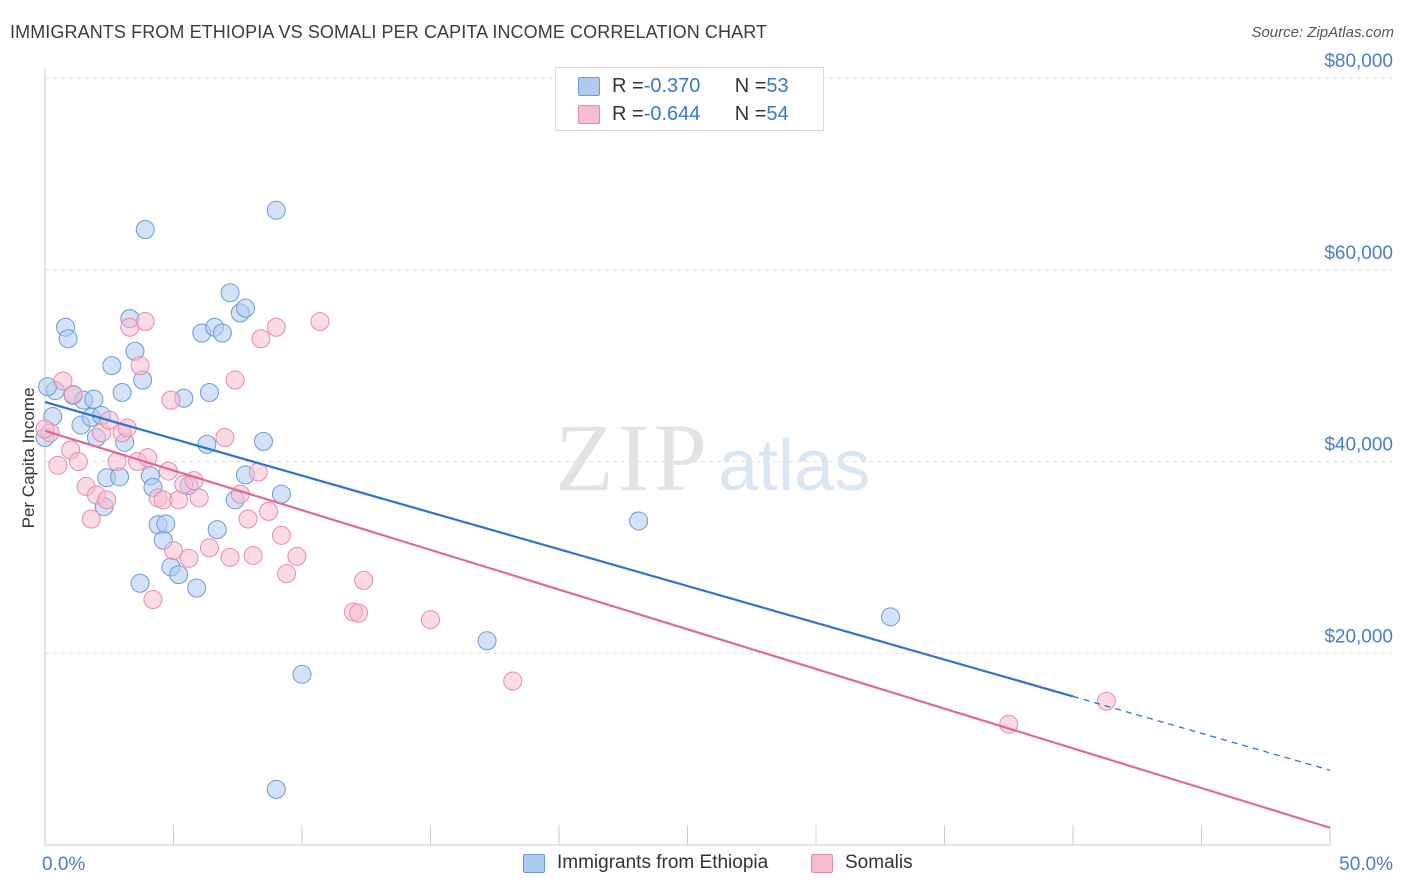  Describe the element at coordinates (63, 864) in the screenshot. I see `x-tick-label: 0.0%` at that location.